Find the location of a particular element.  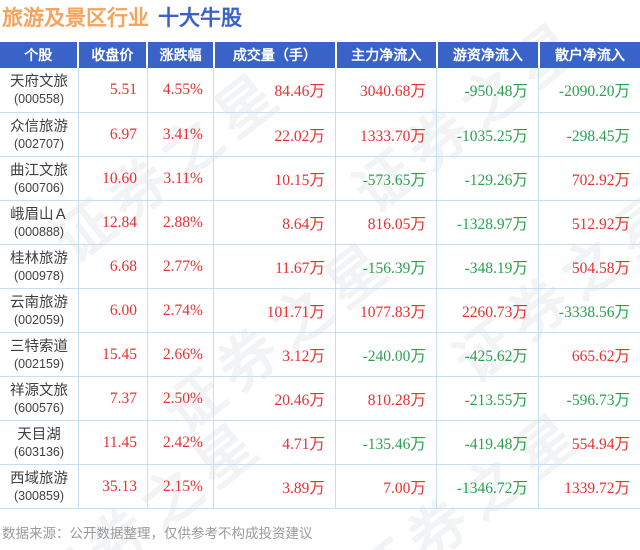

stock-code: (000978) is located at coordinates (39, 275).